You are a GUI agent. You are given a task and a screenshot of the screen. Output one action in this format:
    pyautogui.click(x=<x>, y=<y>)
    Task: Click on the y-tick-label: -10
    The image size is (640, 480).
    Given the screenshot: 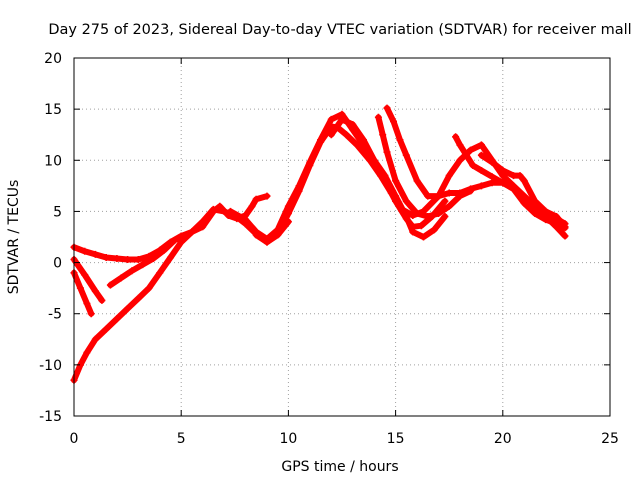 What is the action you would take?
    pyautogui.click(x=50, y=366)
    